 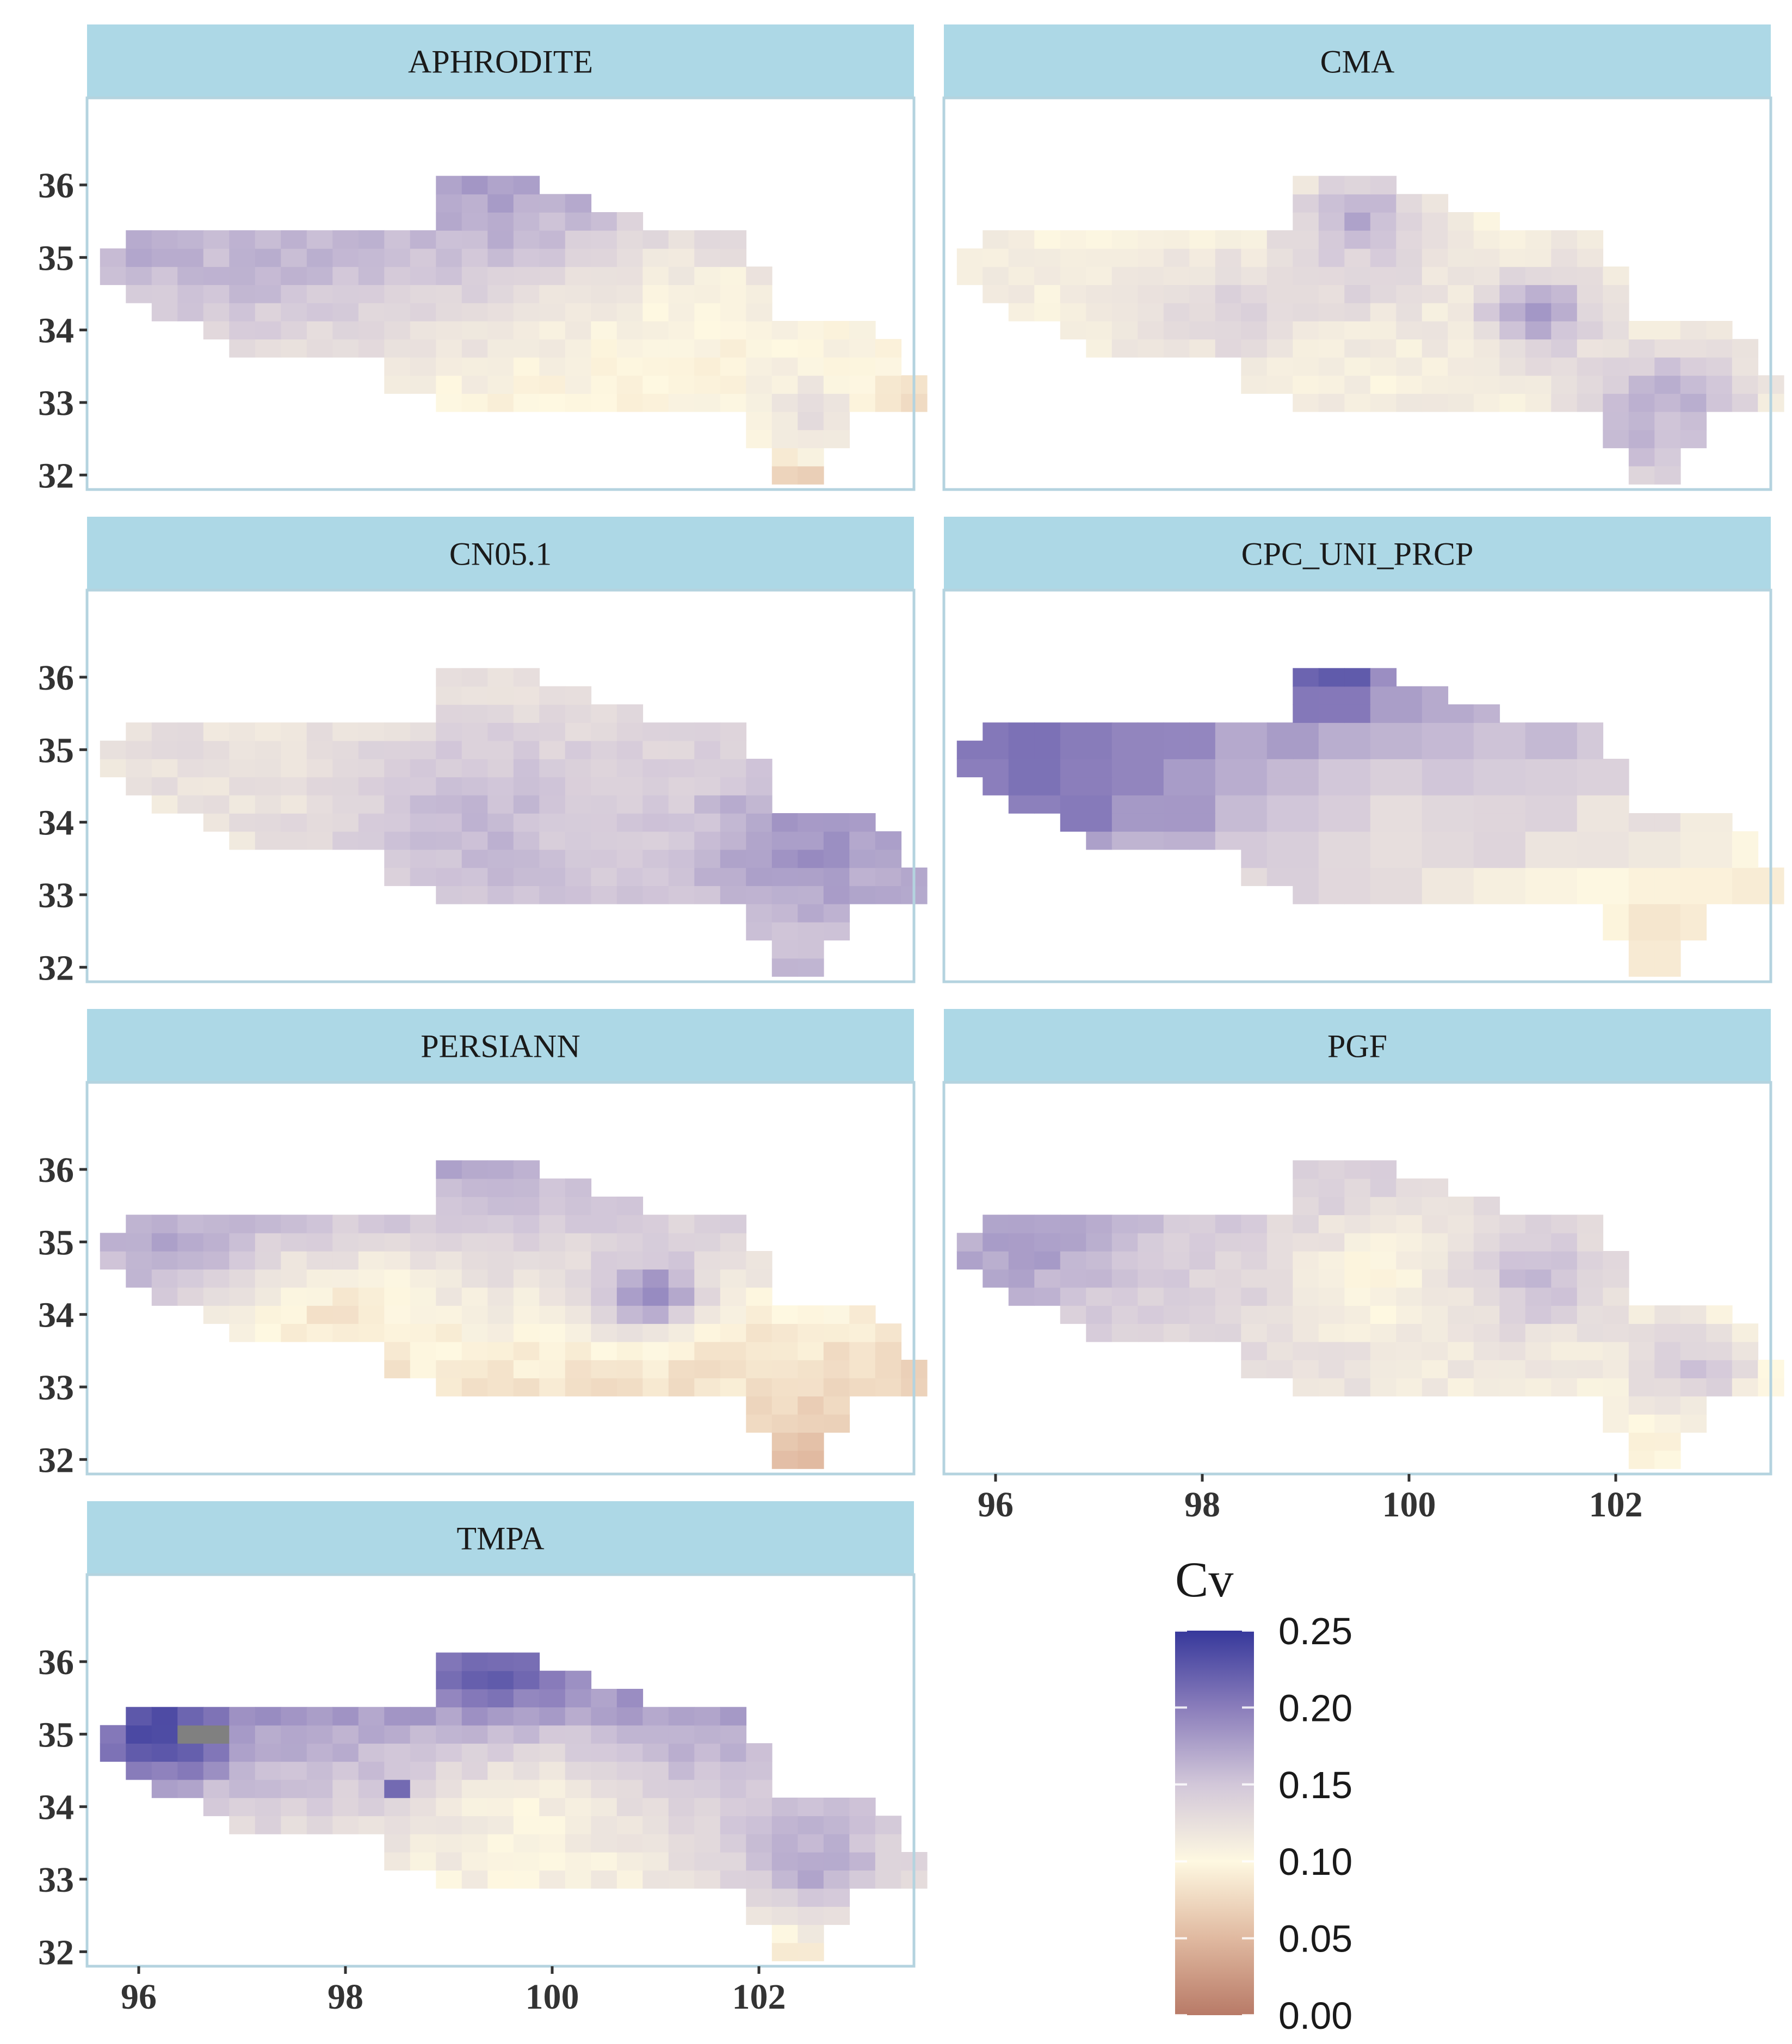 What do you see at coordinates (1357, 1046) in the screenshot?
I see `panel-title: PGF` at bounding box center [1357, 1046].